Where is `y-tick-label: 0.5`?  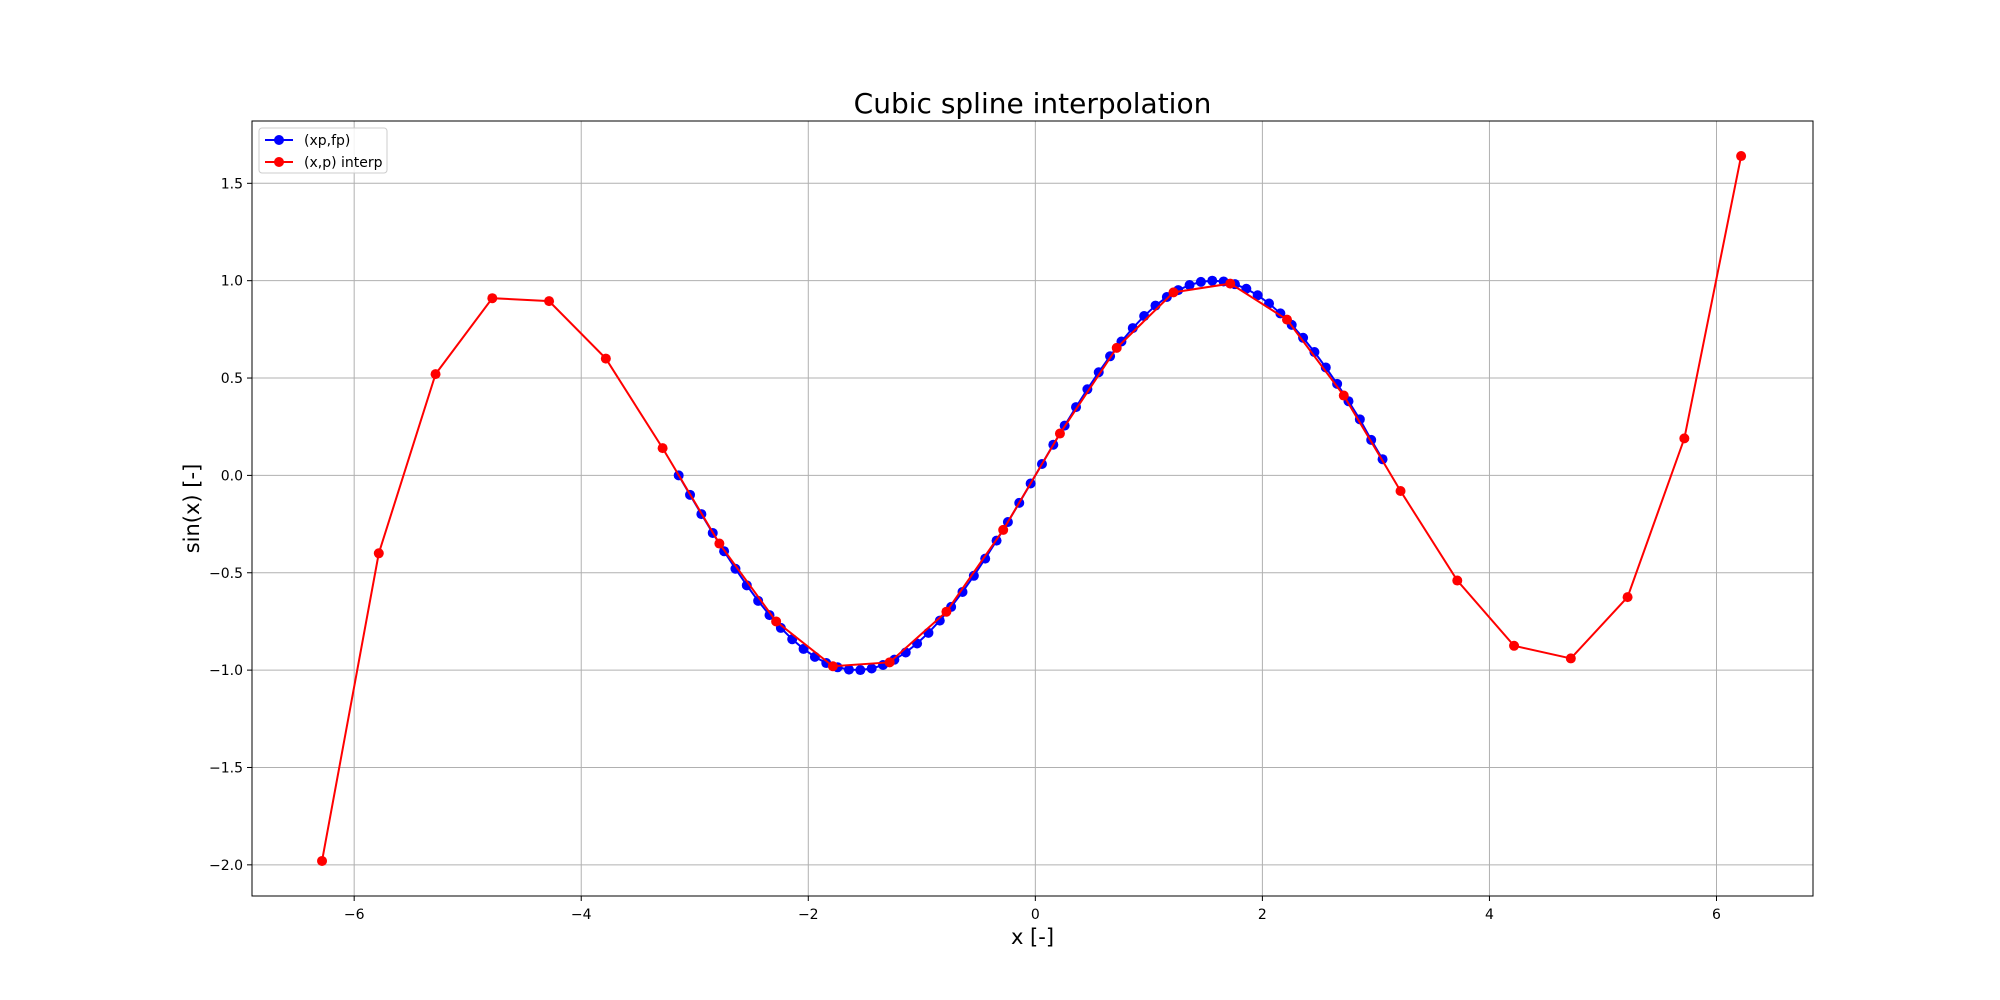
y-tick-label: 0.5 is located at coordinates (232, 379).